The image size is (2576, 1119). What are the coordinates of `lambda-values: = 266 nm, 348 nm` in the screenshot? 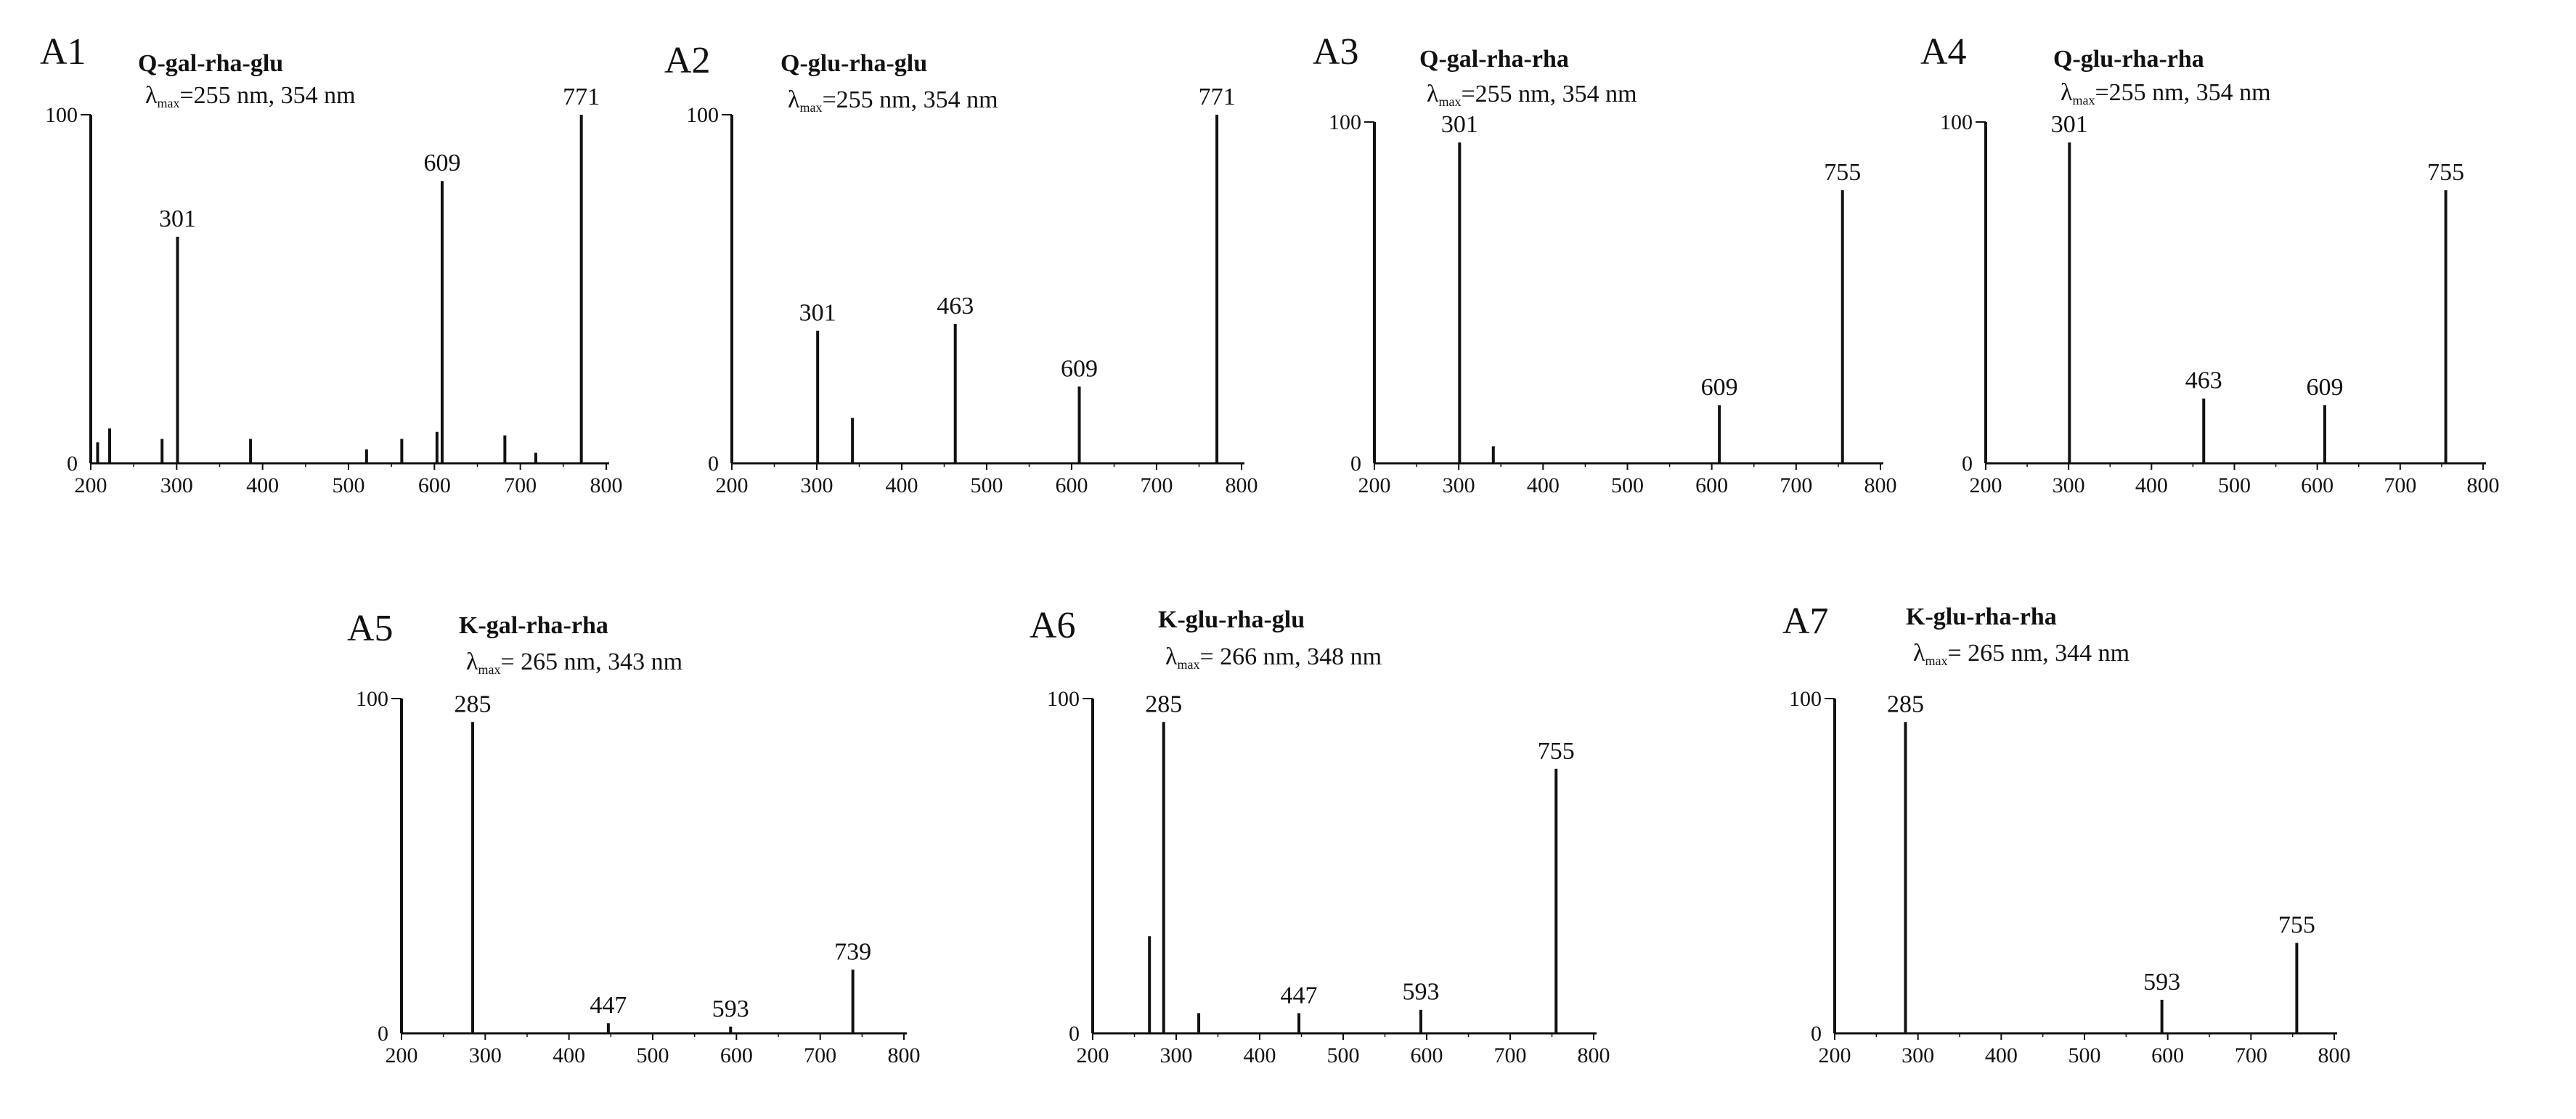 It's located at (1291, 656).